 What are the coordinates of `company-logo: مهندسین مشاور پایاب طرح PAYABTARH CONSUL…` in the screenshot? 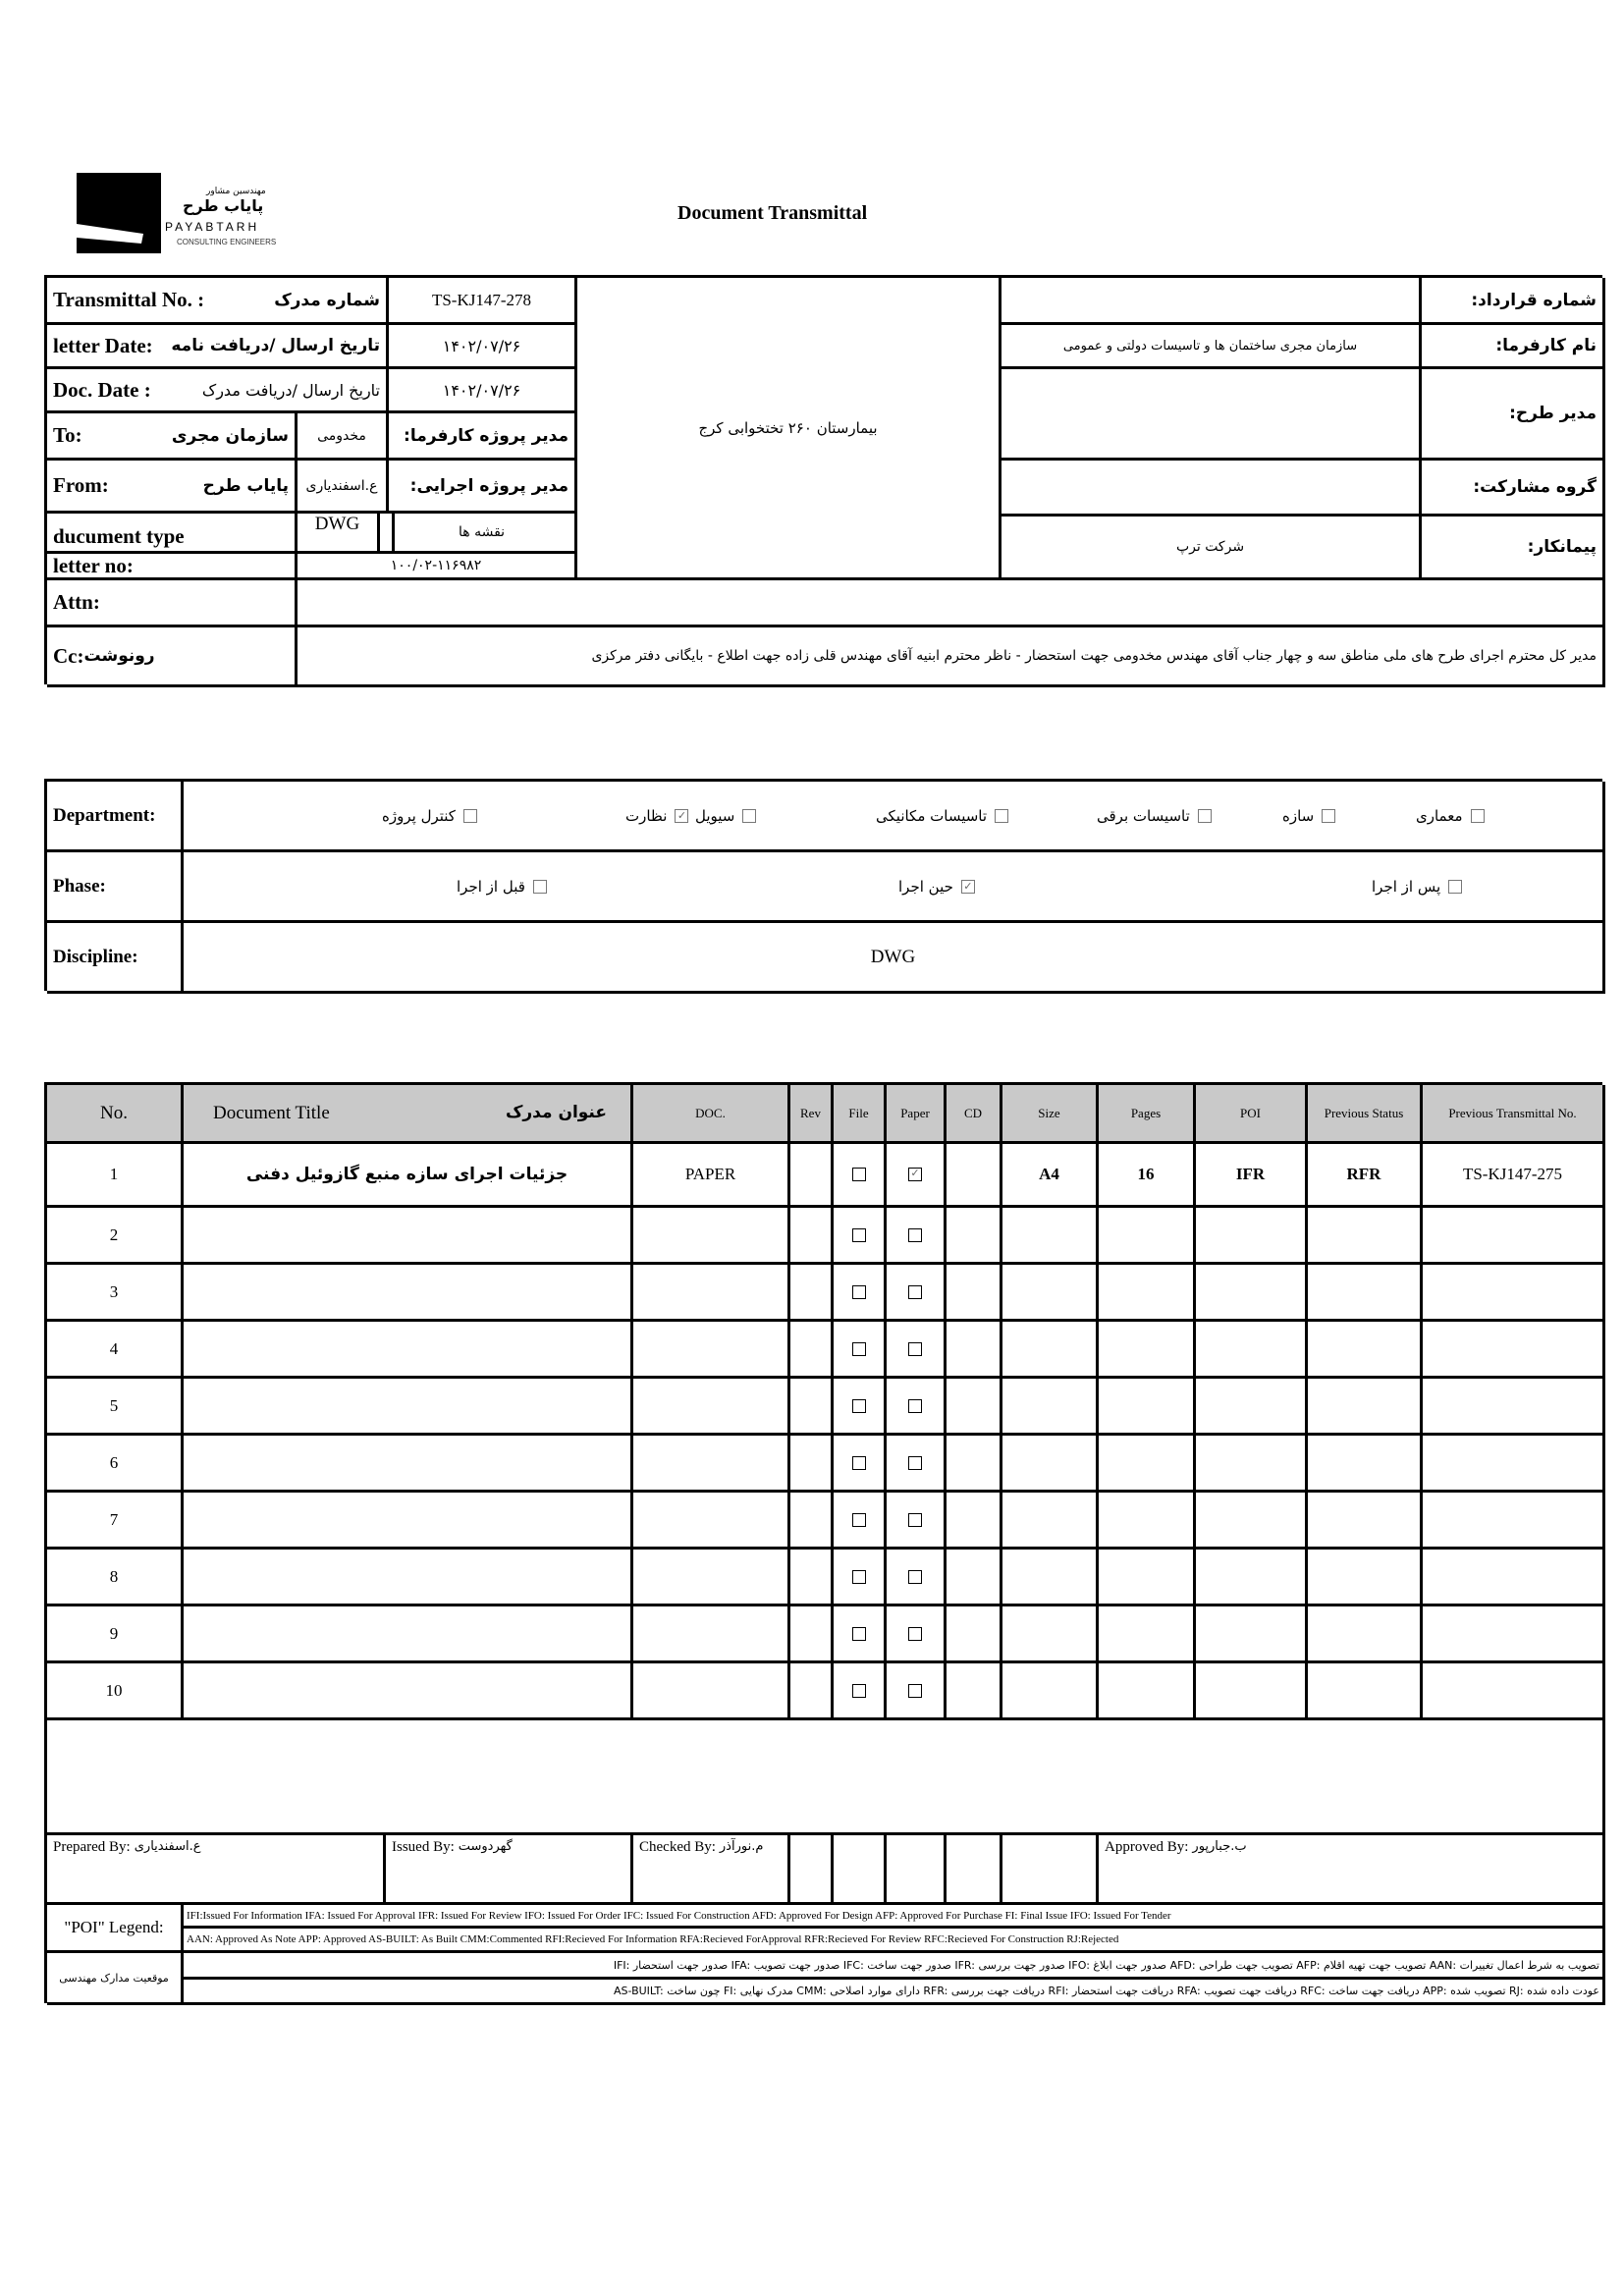 It's located at (185, 214).